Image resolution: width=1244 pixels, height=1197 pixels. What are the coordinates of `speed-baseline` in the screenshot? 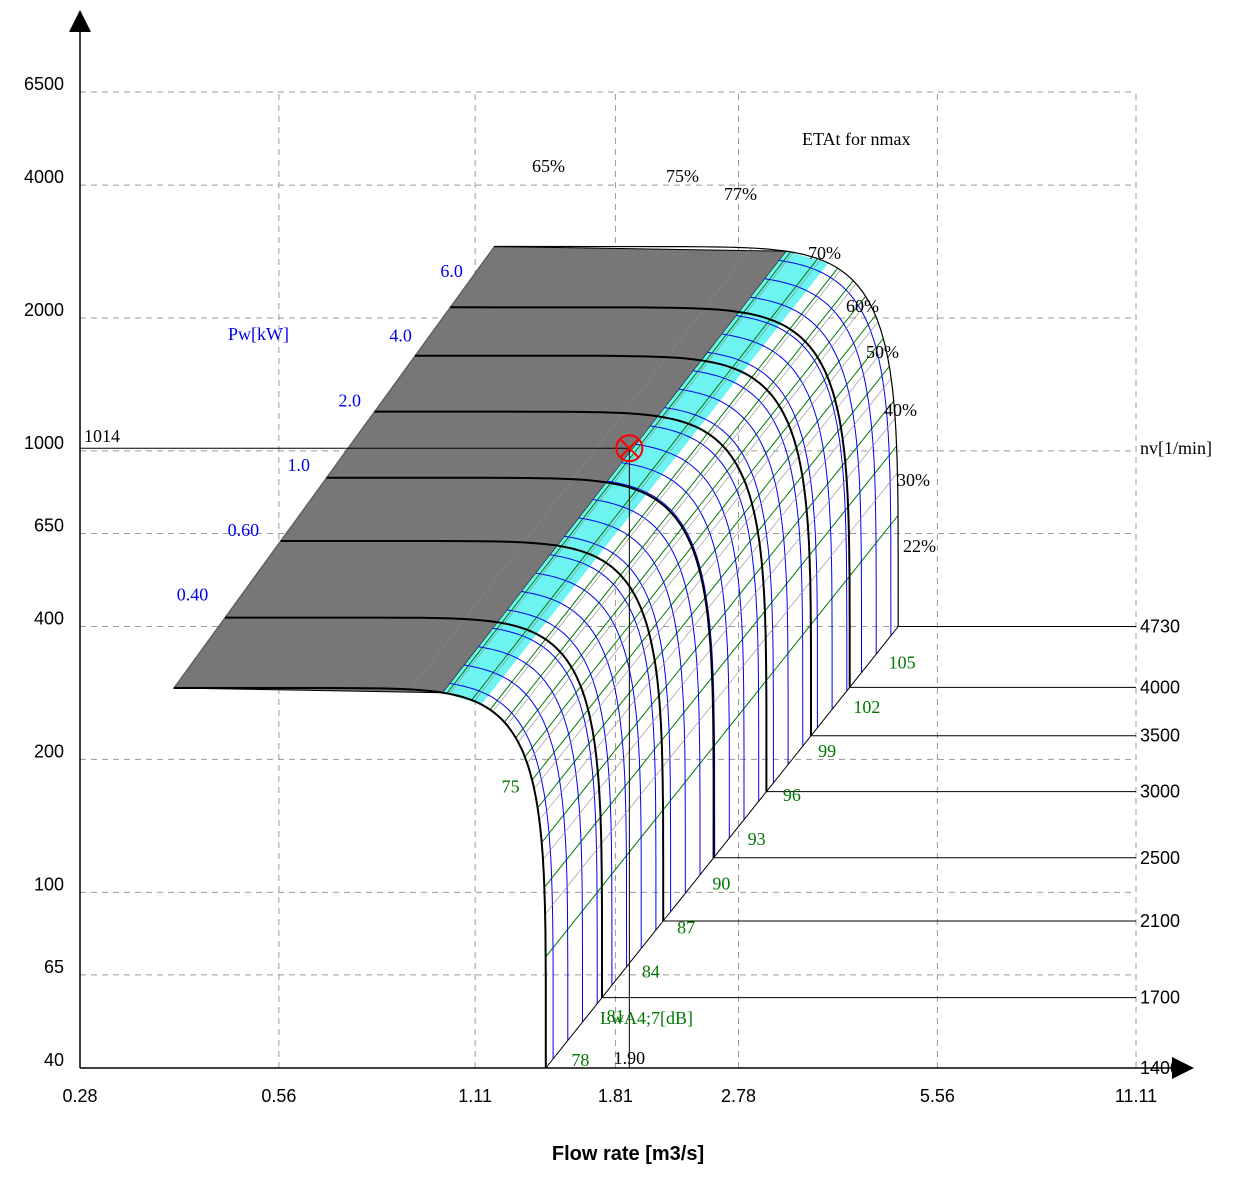 It's located at (722, 847).